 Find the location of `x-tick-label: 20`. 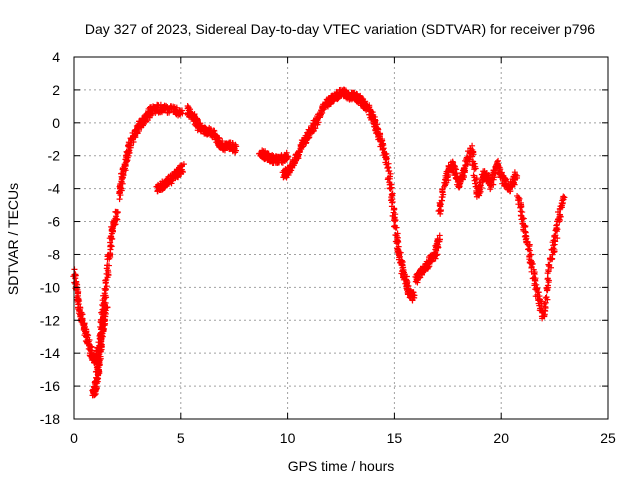

x-tick-label: 20 is located at coordinates (501, 438).